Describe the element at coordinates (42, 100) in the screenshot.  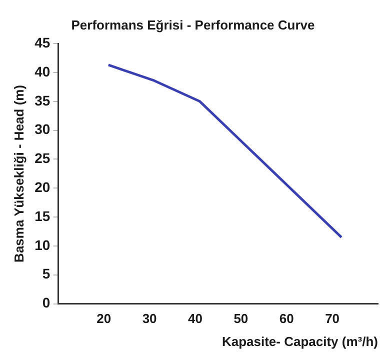
I see `y-tick-label: 35` at that location.